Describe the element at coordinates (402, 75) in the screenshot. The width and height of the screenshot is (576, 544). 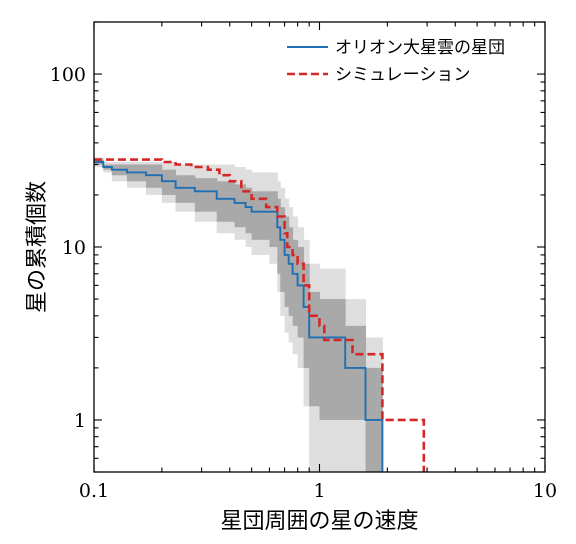
I see `legend-label-2: シミュレーション` at that location.